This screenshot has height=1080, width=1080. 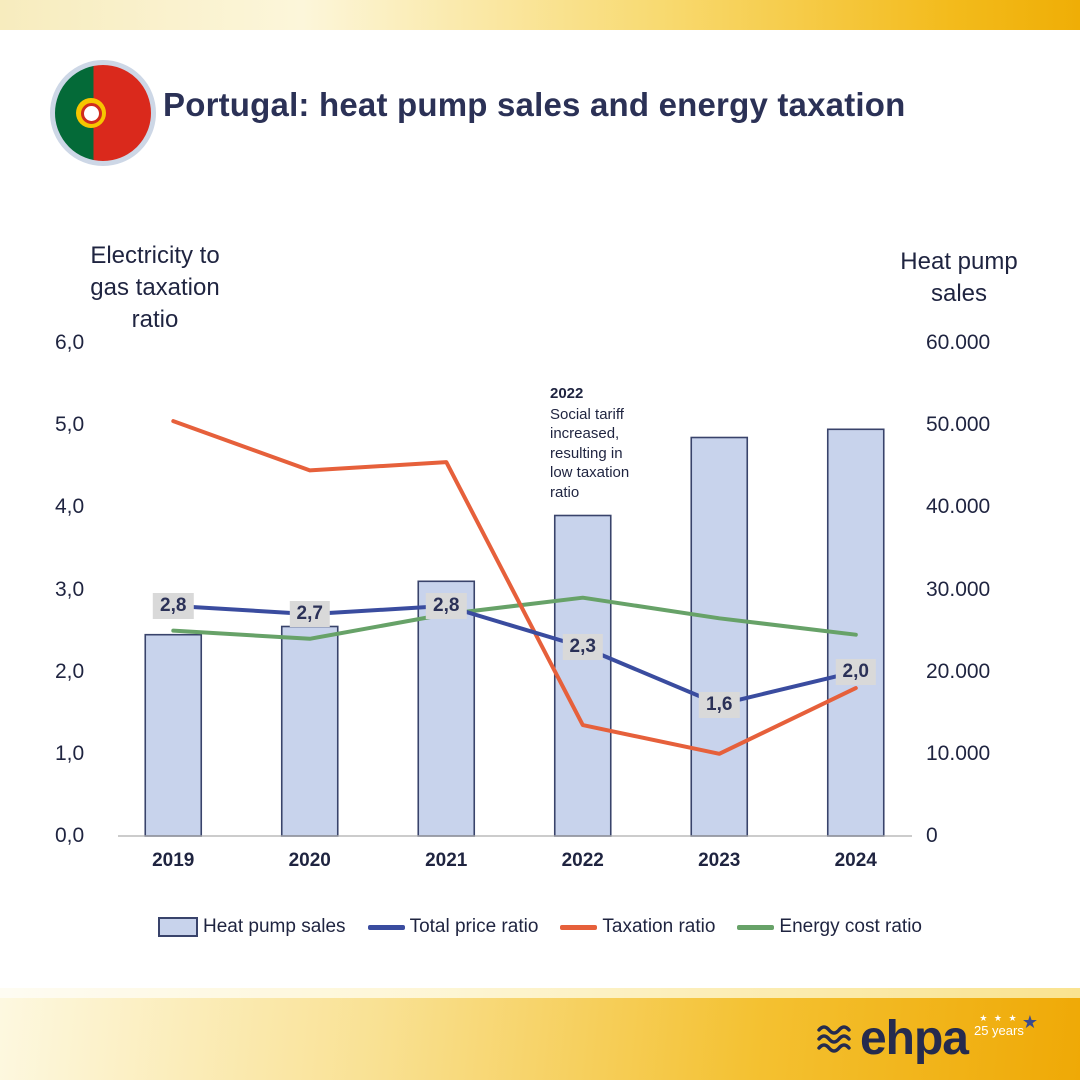 I want to click on point-label-2024: 2,0, so click(x=855, y=671).